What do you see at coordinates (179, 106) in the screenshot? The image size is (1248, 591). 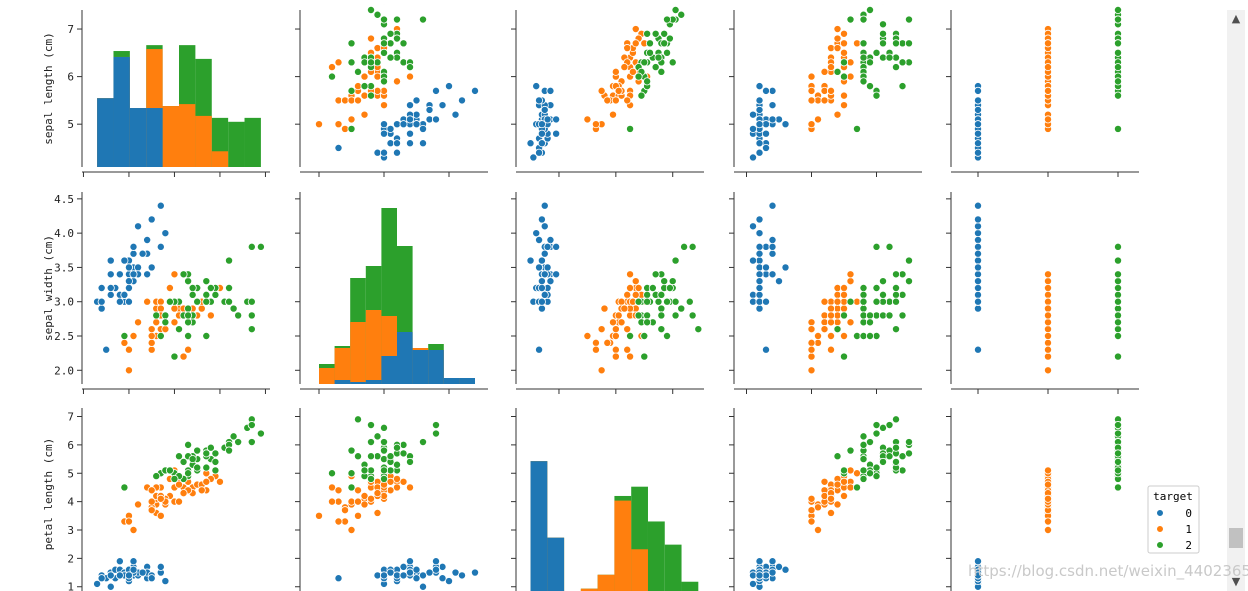 I see `panel-r0-c0` at bounding box center [179, 106].